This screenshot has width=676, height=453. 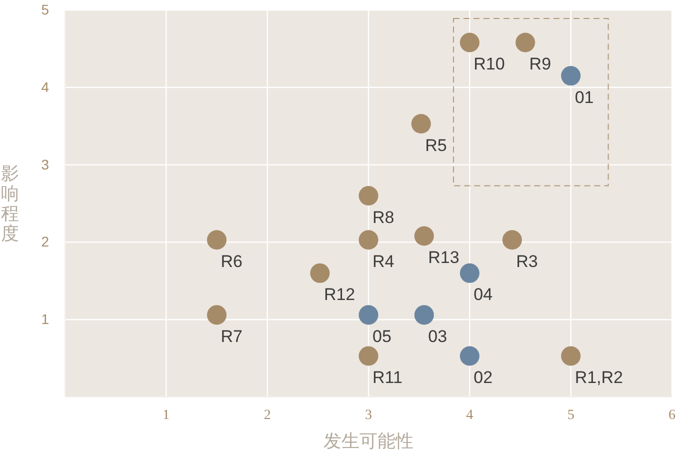 What do you see at coordinates (483, 377) in the screenshot?
I see `annotation: 02` at bounding box center [483, 377].